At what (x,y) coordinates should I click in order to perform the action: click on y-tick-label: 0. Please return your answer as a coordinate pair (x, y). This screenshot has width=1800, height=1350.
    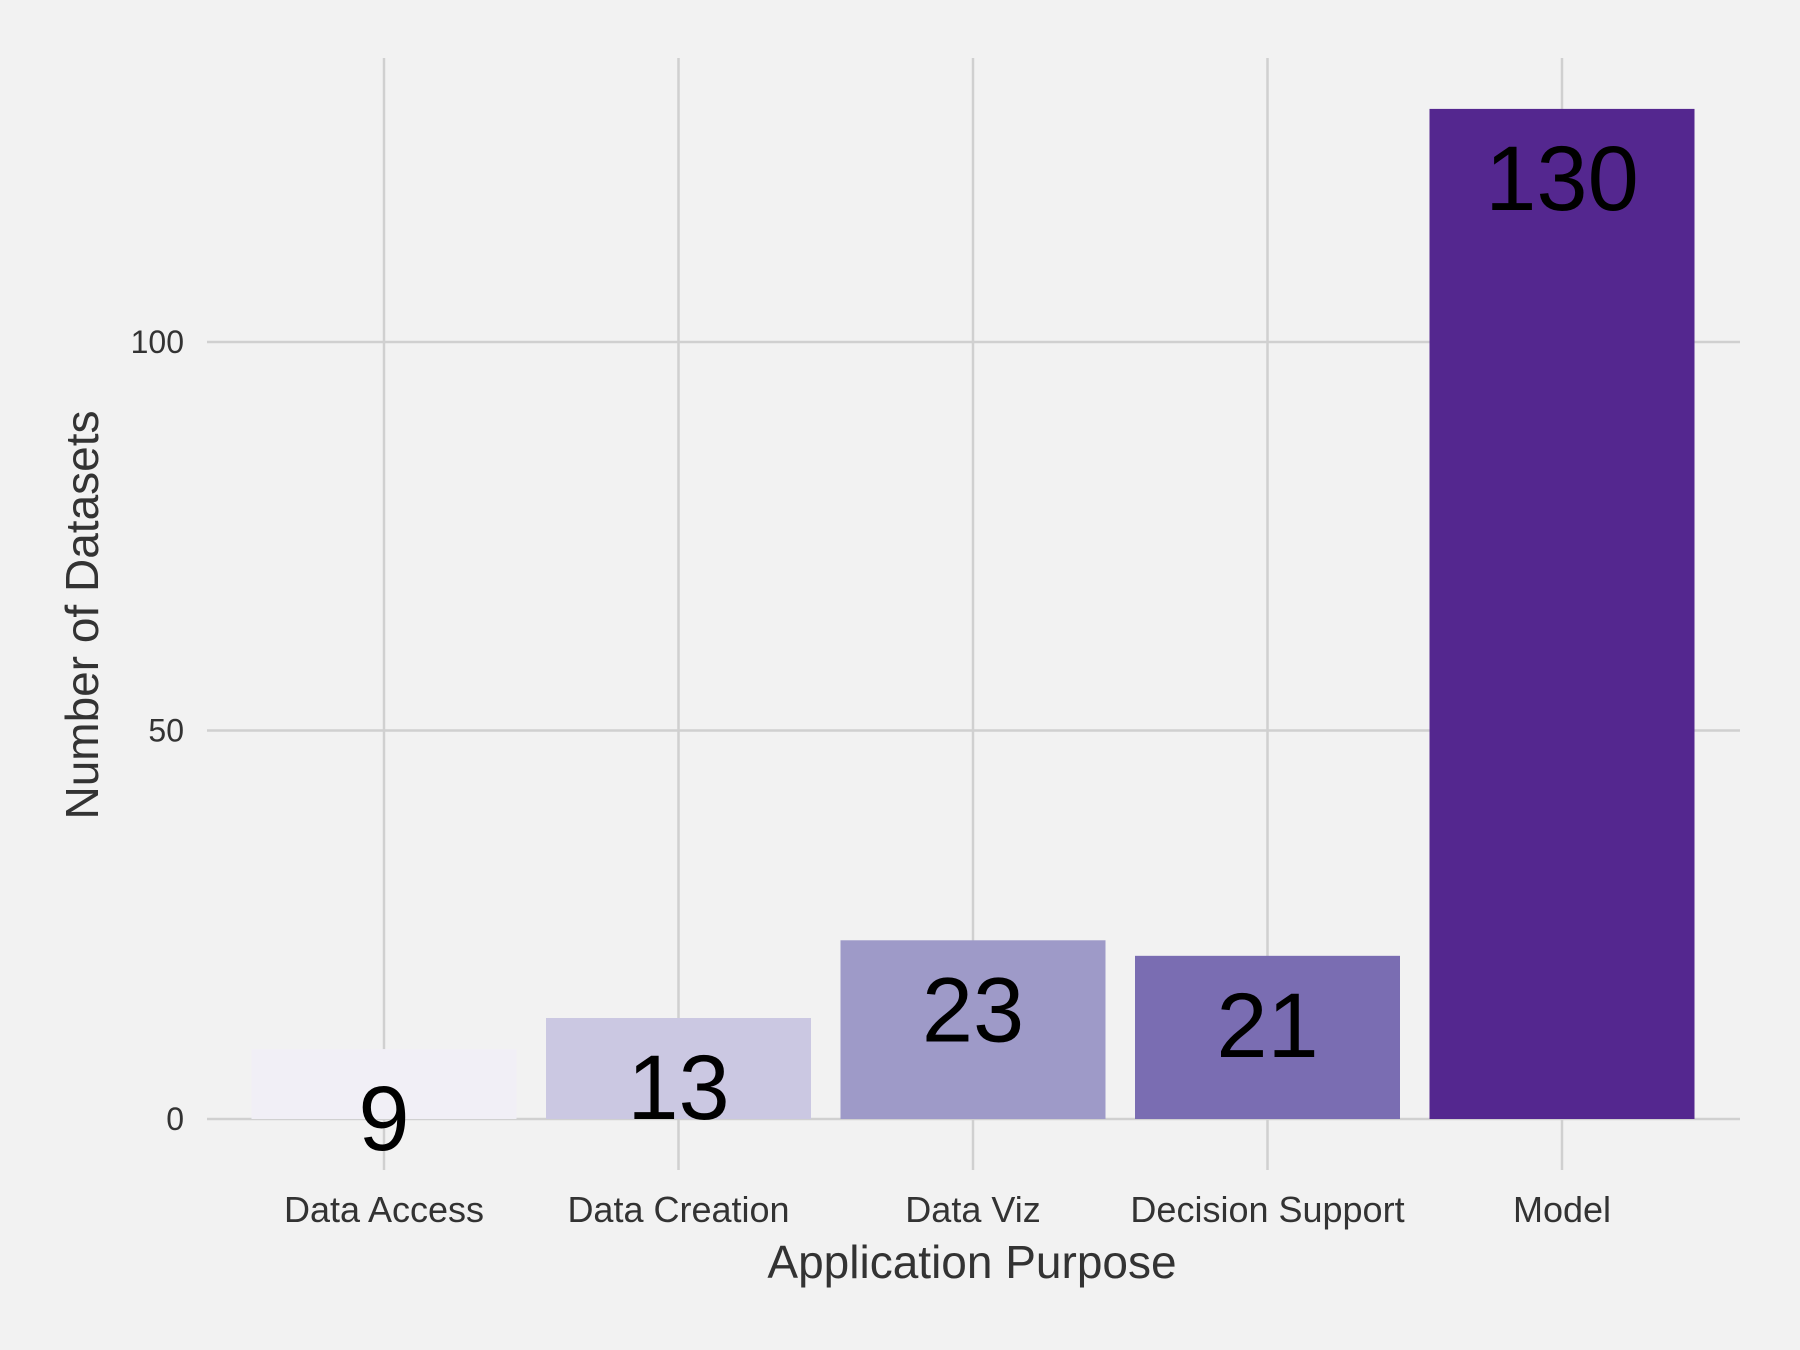
    Looking at the image, I should click on (175, 1119).